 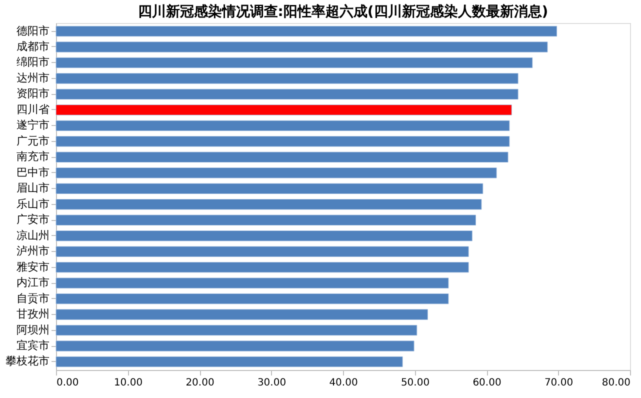 What do you see at coordinates (33, 267) in the screenshot?
I see `y-tick-label: 雅安市` at bounding box center [33, 267].